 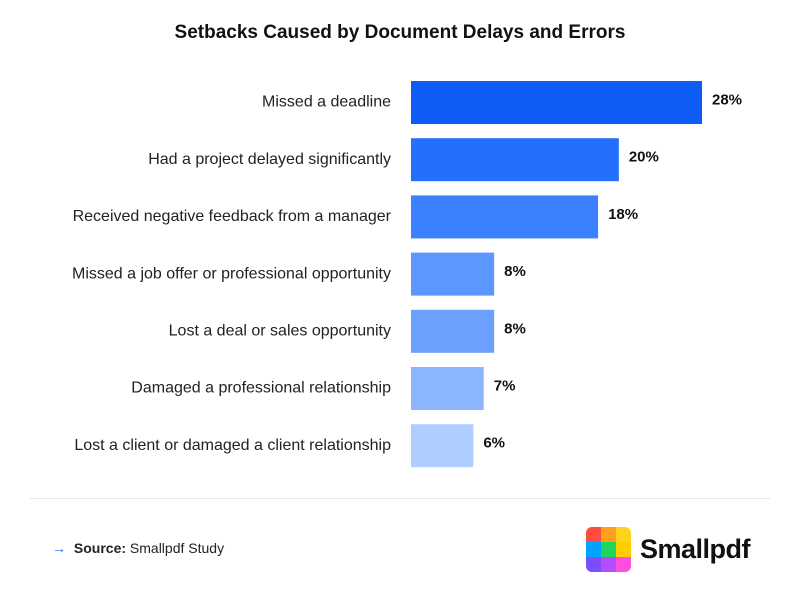 What do you see at coordinates (280, 331) in the screenshot?
I see `category-label: Lost a deal or sales opportunity` at bounding box center [280, 331].